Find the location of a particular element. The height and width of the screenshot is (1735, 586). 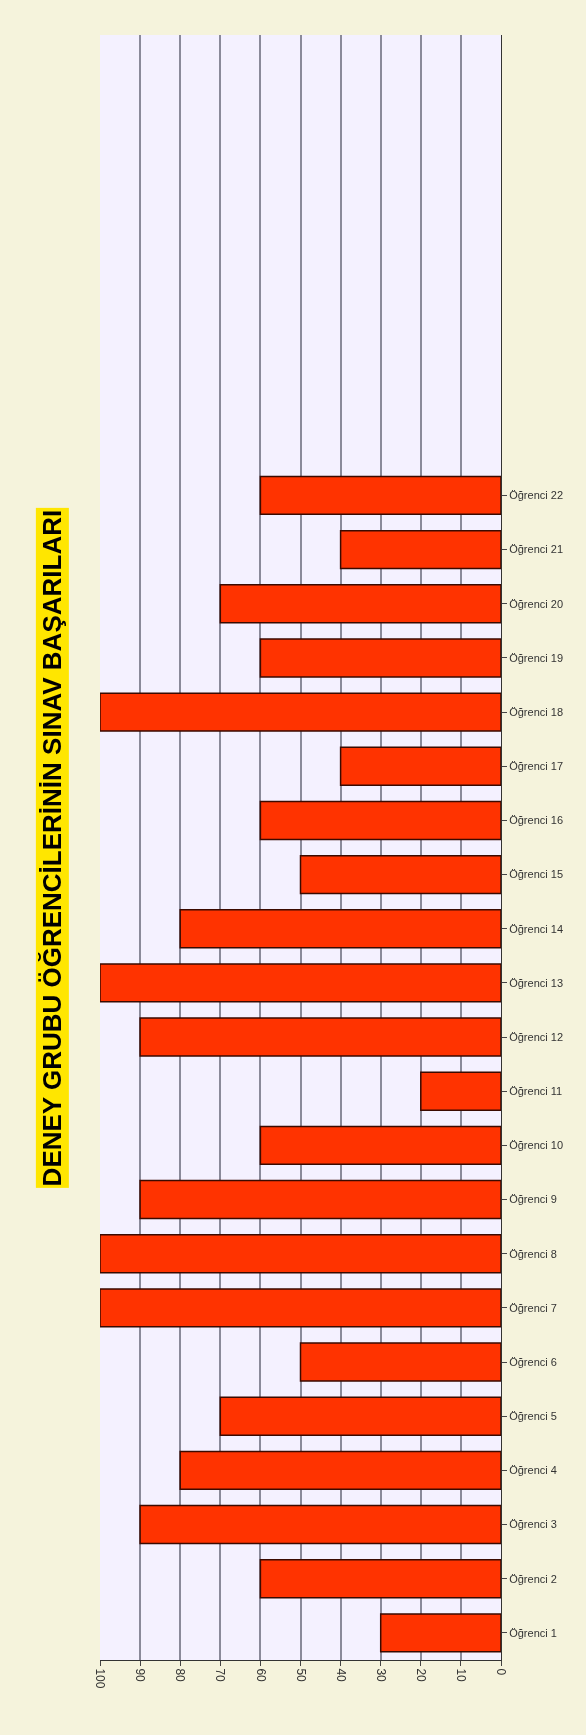

y-tick-label: Öğrenci 16 is located at coordinates (536, 820).